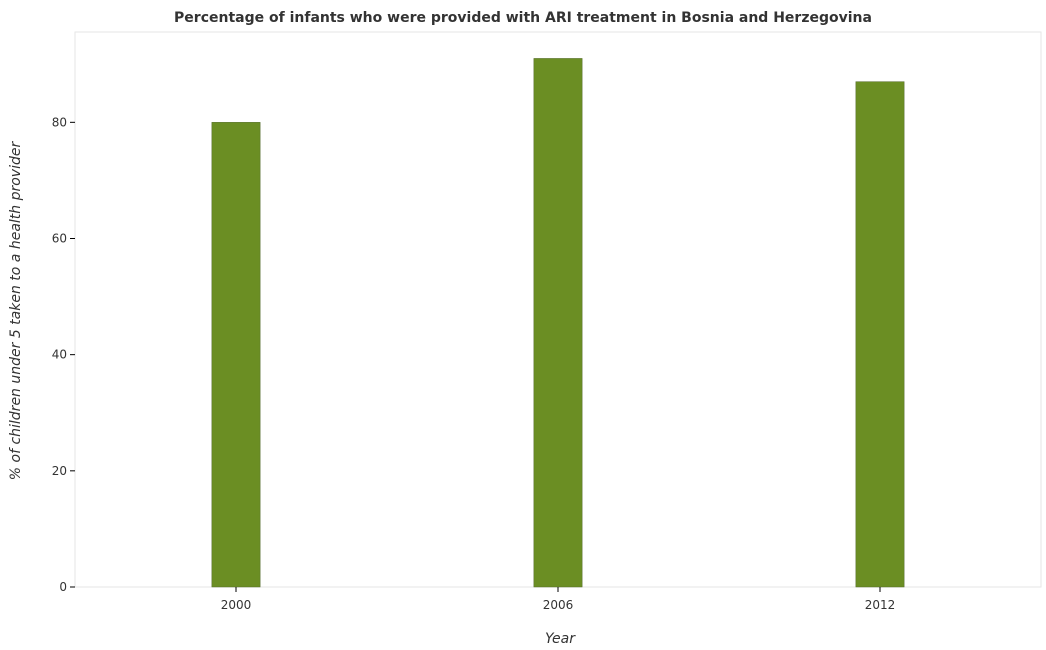 This screenshot has height=650, width=1046. Describe the element at coordinates (59, 122) in the screenshot. I see `y-tick-label: 80` at that location.